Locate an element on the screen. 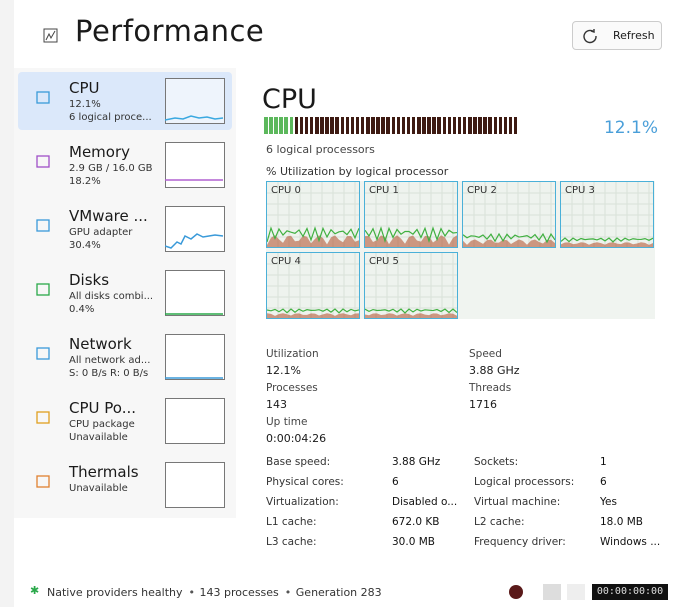 Image resolution: width=683 pixels, height=607 pixels. cpu-subtitle: 6 logical processors is located at coordinates (320, 149).